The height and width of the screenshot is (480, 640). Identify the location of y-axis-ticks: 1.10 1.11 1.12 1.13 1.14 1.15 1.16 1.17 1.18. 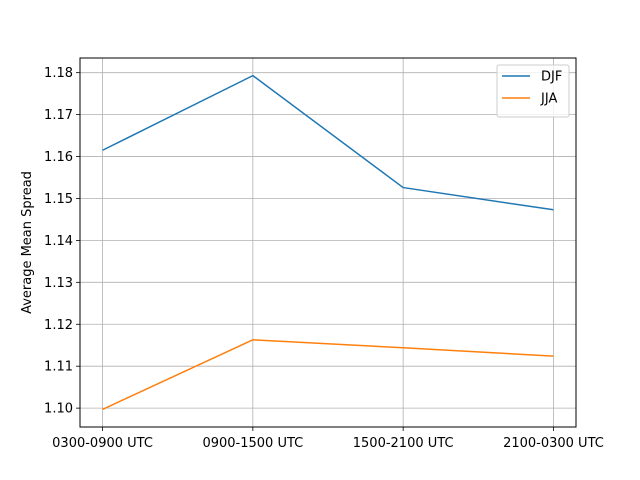
(62, 241).